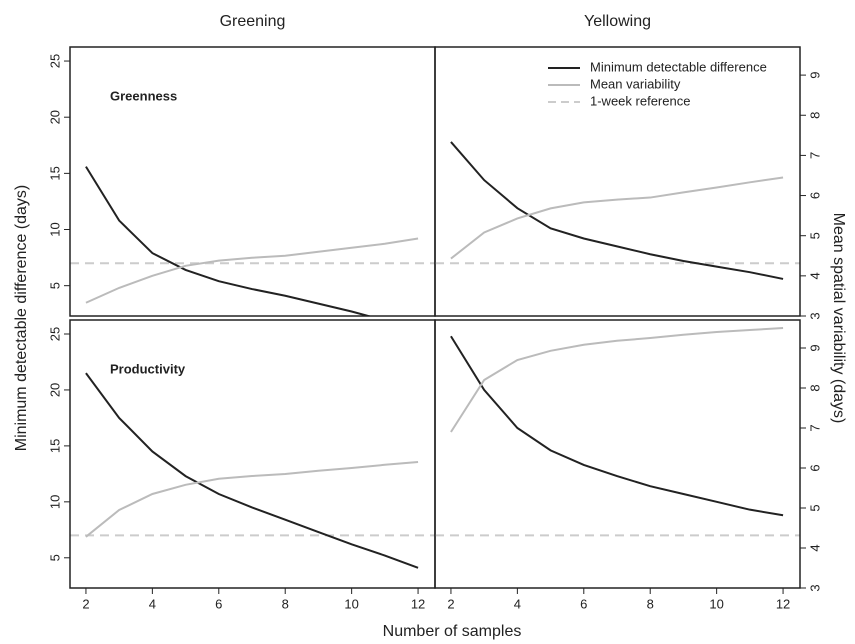  What do you see at coordinates (21, 318) in the screenshot?
I see `y-axis-label: Minimum detectable difference (days)` at bounding box center [21, 318].